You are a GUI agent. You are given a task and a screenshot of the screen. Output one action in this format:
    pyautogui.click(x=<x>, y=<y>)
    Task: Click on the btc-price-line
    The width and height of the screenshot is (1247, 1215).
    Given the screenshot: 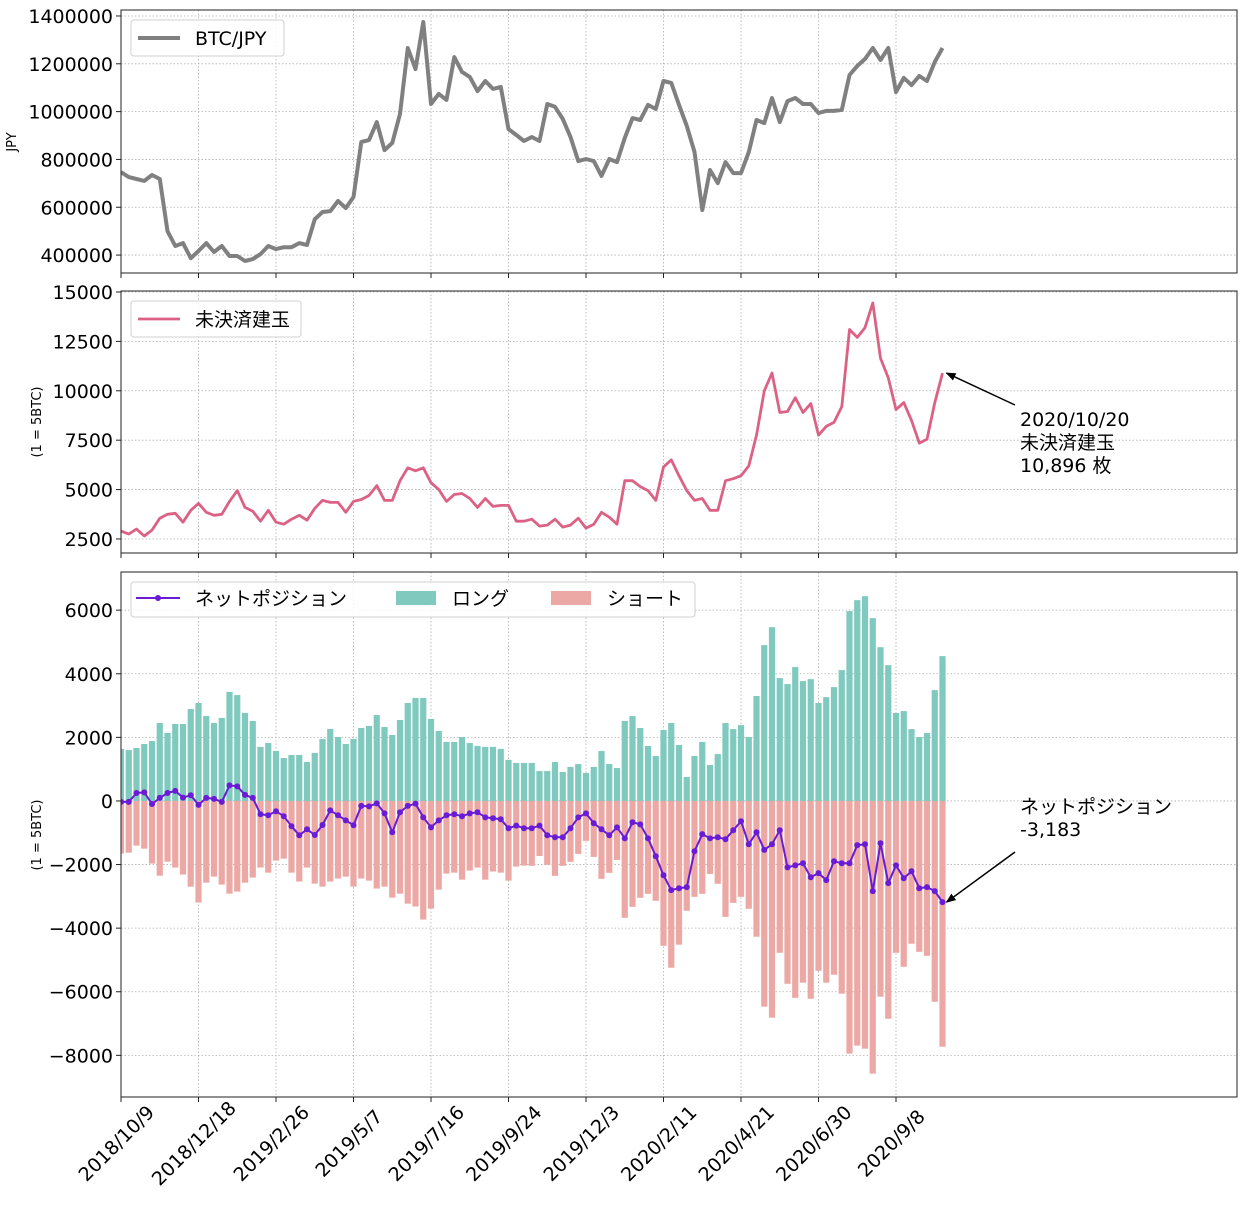 What is the action you would take?
    pyautogui.click(x=533, y=141)
    